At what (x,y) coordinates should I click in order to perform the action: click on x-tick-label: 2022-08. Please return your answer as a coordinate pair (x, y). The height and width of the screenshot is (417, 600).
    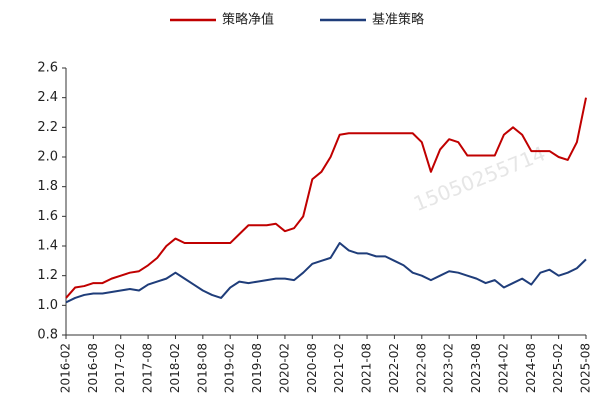
    Looking at the image, I should click on (421, 368).